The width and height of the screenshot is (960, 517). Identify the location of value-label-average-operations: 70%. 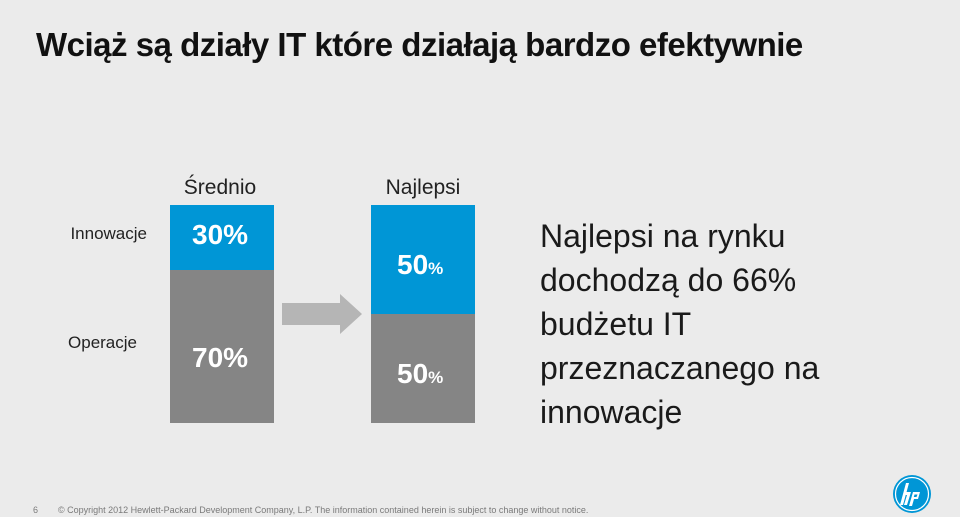
(220, 357).